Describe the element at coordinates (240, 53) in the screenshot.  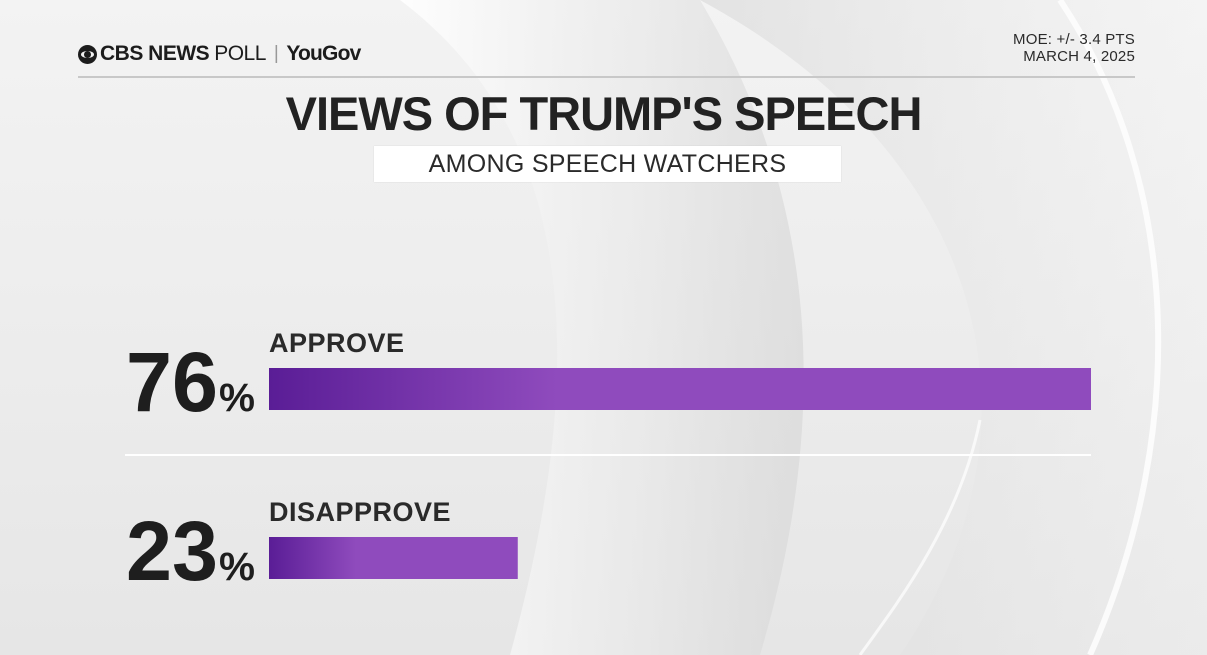
I see `brand-poll: POLL` at that location.